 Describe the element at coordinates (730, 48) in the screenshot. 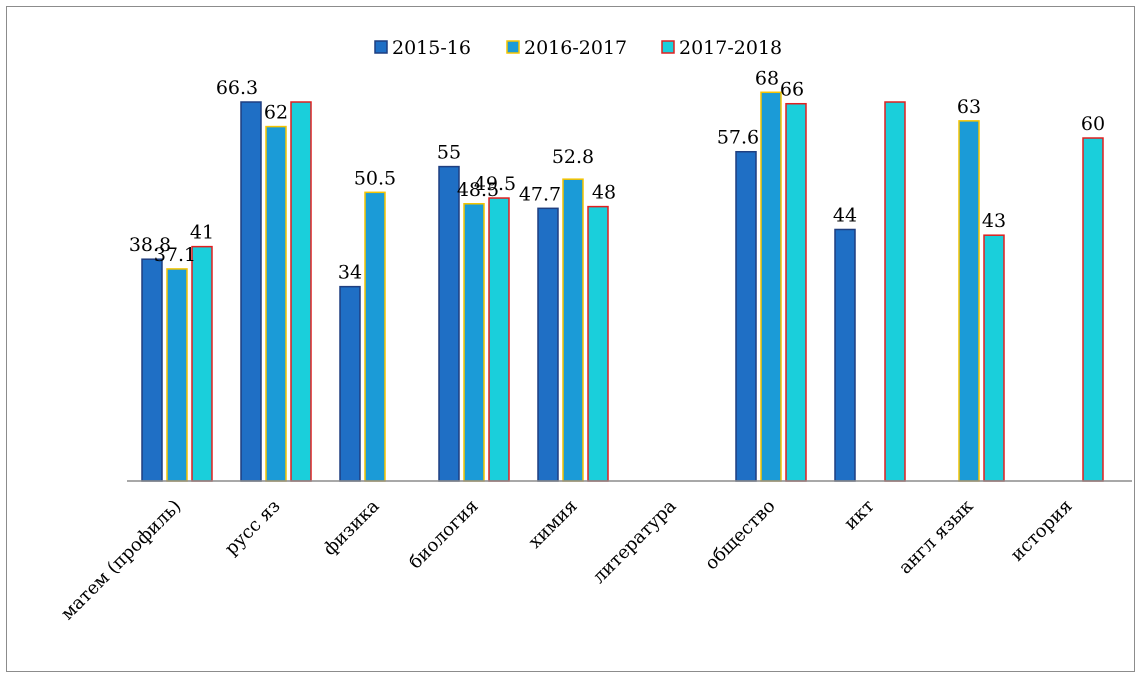

I see `legend-label-3: 2017-2018` at that location.